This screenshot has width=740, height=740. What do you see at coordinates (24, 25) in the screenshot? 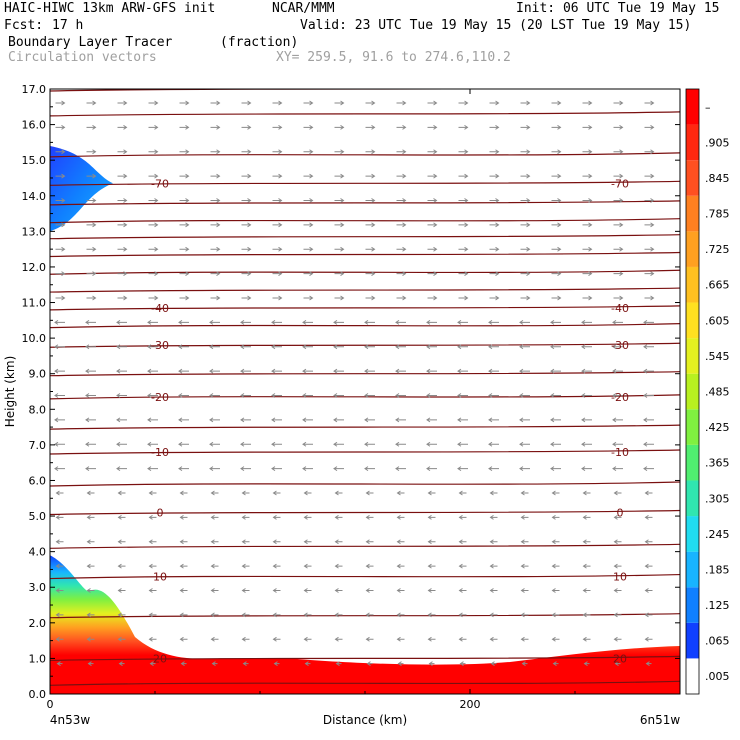
I see `fcst-label: Fcst:` at bounding box center [24, 25].